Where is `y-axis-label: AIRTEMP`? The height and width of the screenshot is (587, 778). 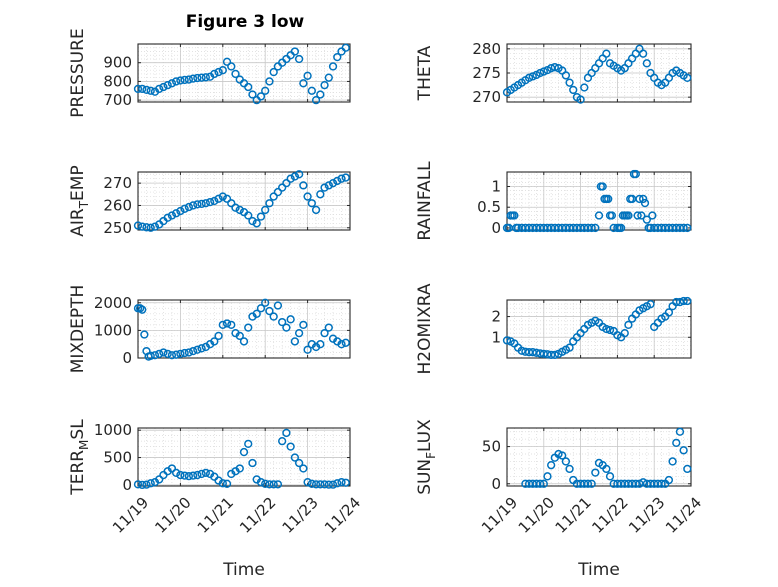
y-axis-label: AIRTEMP is located at coordinates (79, 200).